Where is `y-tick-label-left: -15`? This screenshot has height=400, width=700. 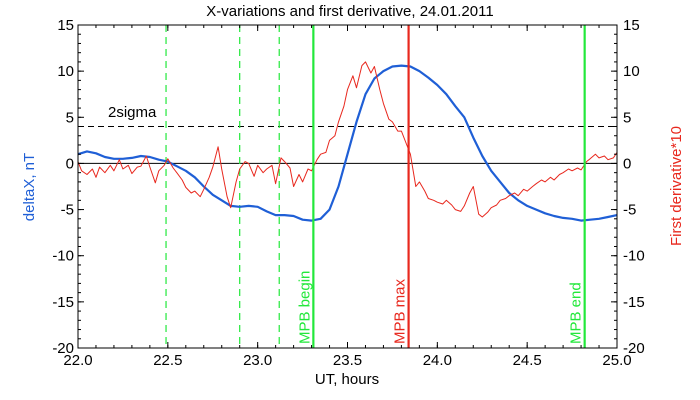
y-tick-label-left: -15 is located at coordinates (63, 302).